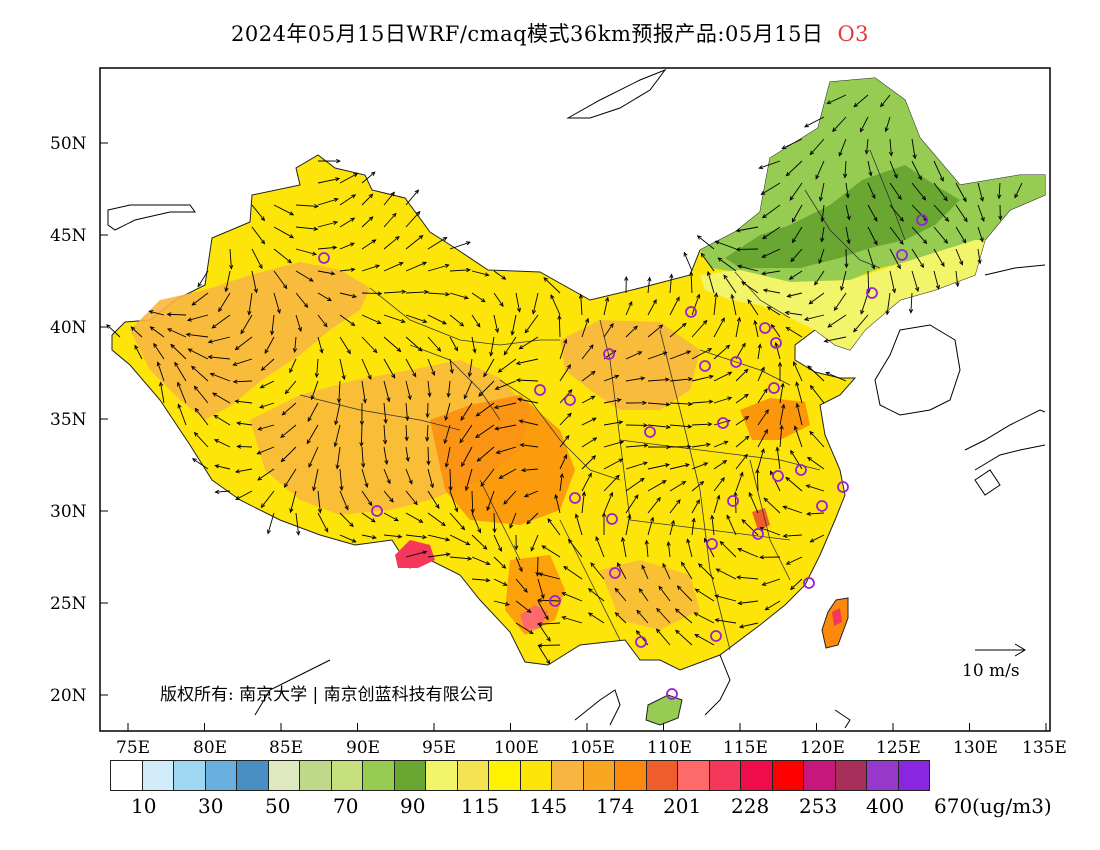  I want to click on northeast-lowest-o3-zone, so click(842, 216).